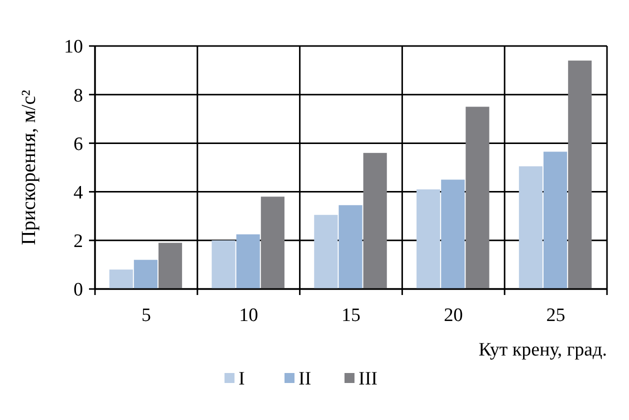  I want to click on legend-label: III, so click(368, 379).